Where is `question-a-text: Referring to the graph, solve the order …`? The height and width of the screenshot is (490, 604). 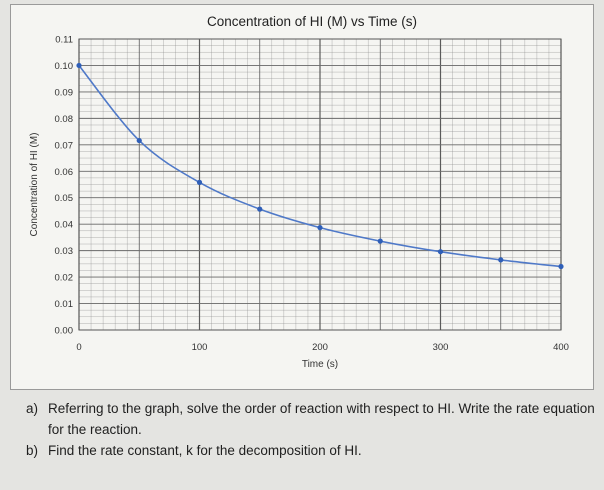 question-a-text: Referring to the graph, solve the order … is located at coordinates (321, 419).